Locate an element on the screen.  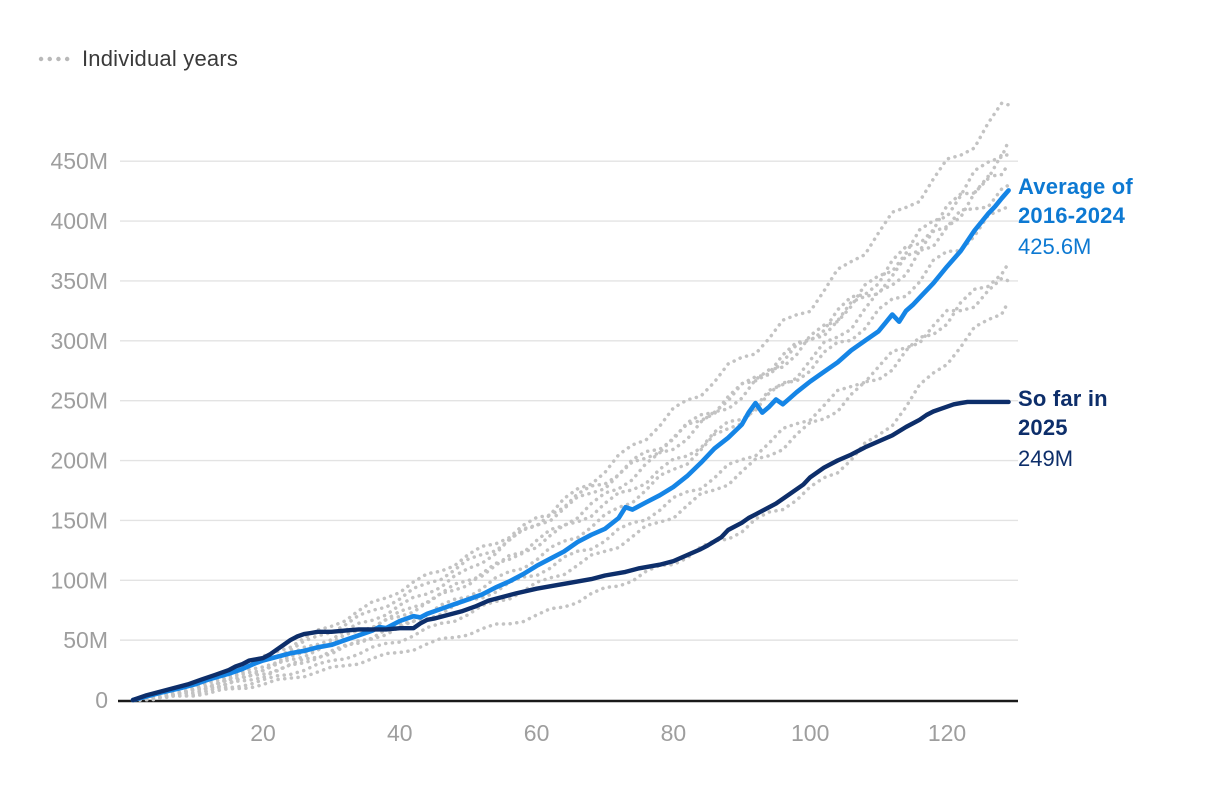
x-tick-label: 20 is located at coordinates (263, 733).